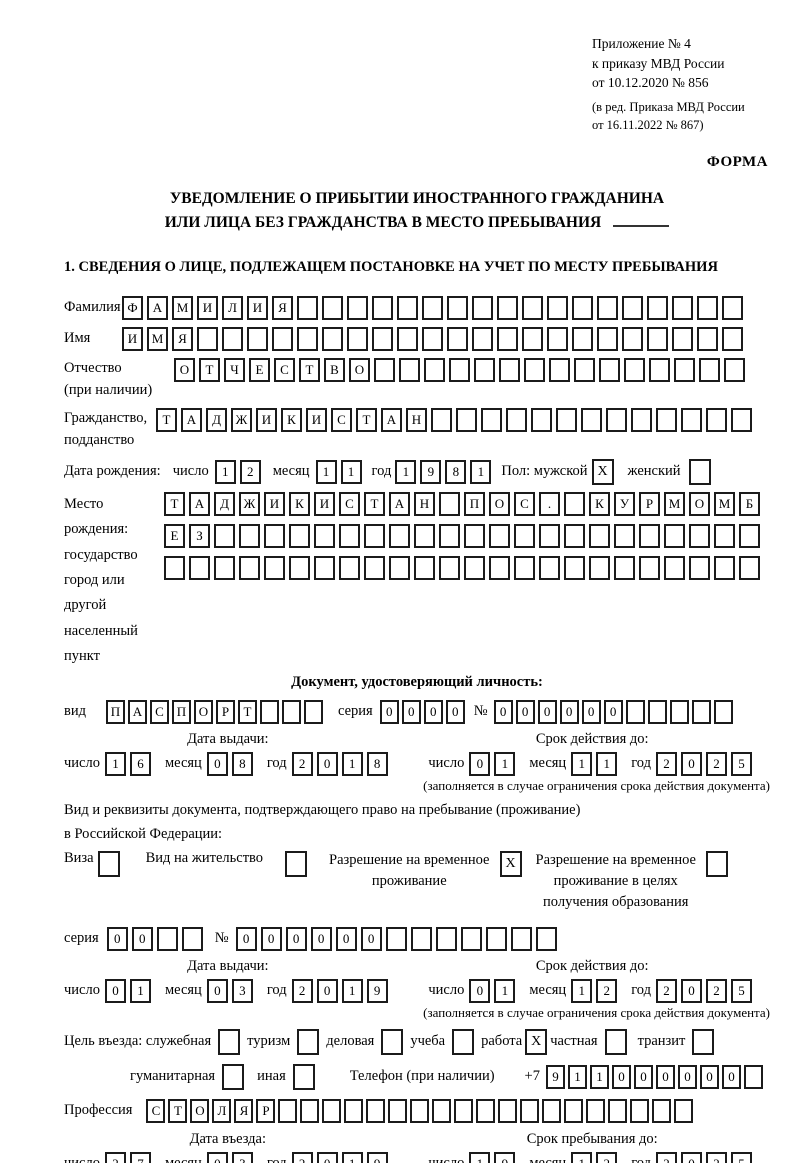 The width and height of the screenshot is (800, 1163). Describe the element at coordinates (456, 471) in the screenshot. I see `char-cell: 8` at that location.